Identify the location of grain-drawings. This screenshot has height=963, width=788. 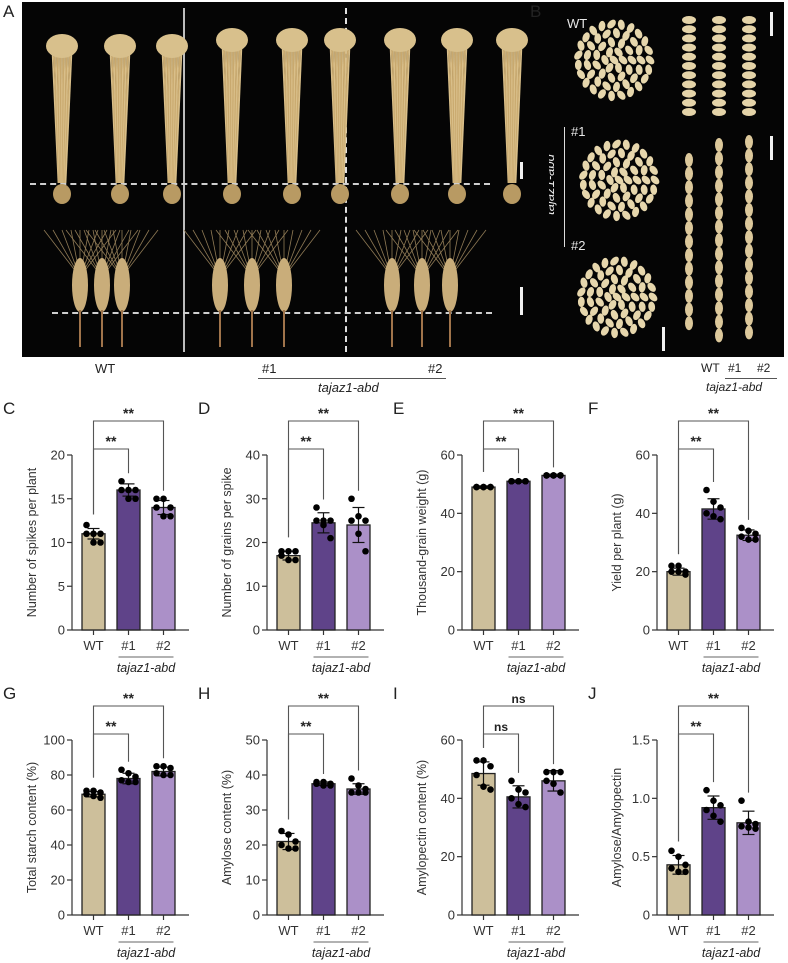
(665, 179).